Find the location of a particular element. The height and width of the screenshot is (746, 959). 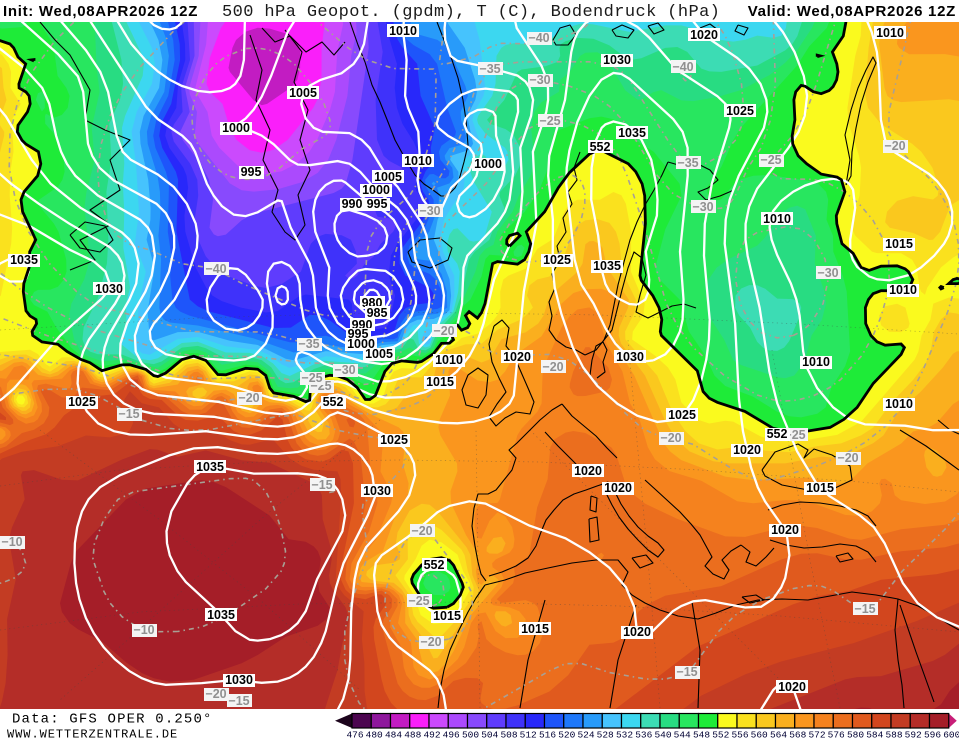

svg-text: 568 is located at coordinates (797, 735).